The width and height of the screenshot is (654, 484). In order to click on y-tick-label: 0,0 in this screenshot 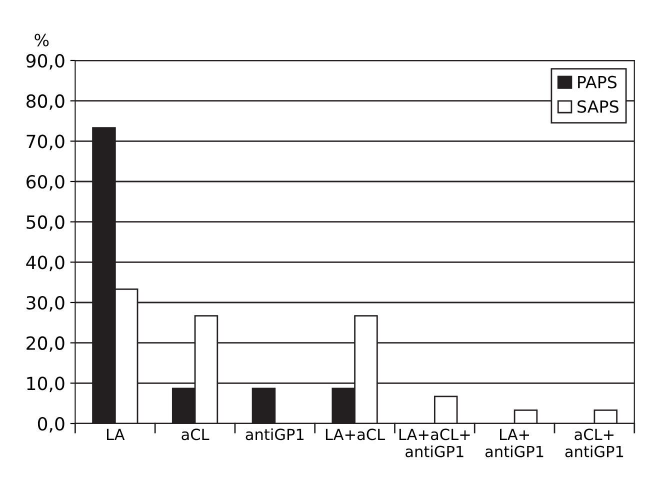, I will do `click(51, 424)`.